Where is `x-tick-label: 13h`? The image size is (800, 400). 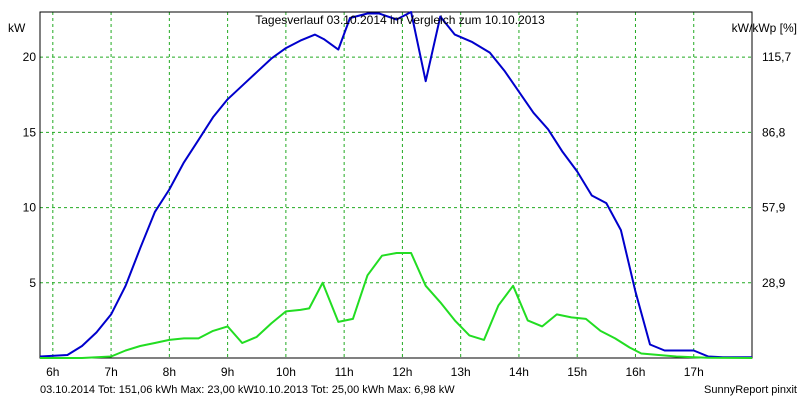 x-tick-label: 13h is located at coordinates (461, 372).